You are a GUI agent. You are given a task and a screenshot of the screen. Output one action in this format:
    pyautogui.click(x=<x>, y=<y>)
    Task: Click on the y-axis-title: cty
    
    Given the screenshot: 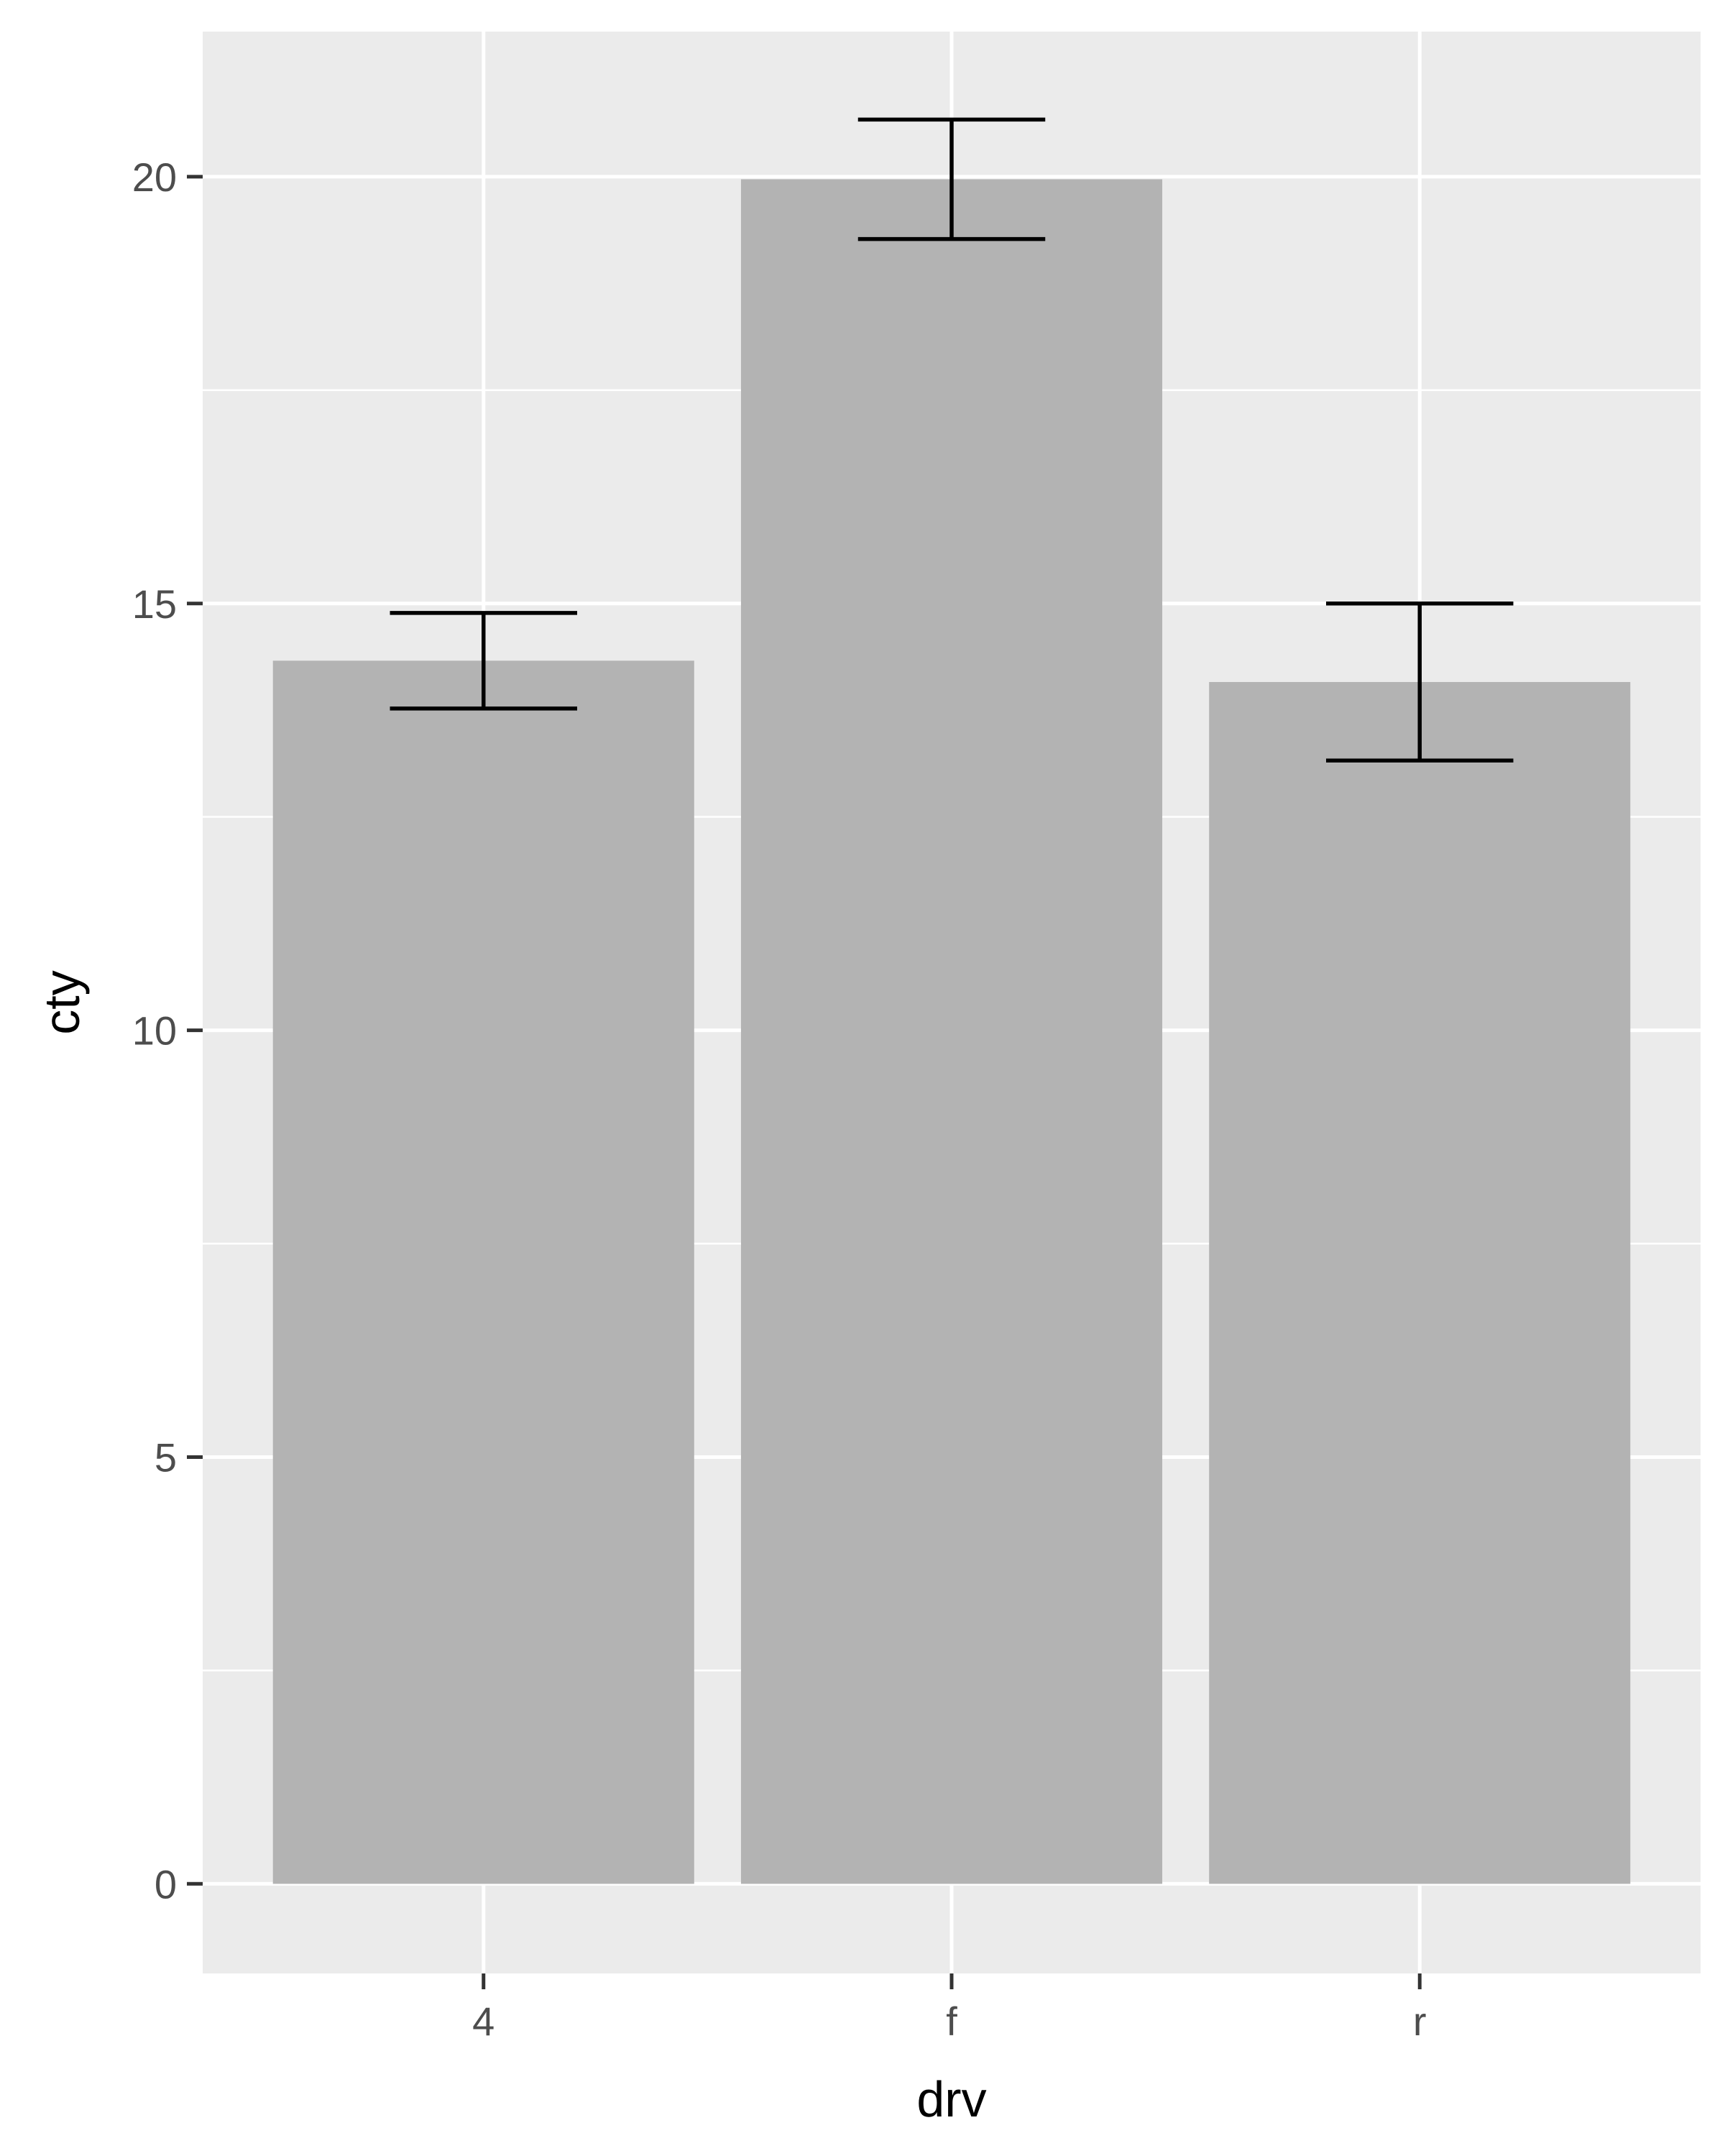 What is the action you would take?
    pyautogui.click(x=62, y=1002)
    